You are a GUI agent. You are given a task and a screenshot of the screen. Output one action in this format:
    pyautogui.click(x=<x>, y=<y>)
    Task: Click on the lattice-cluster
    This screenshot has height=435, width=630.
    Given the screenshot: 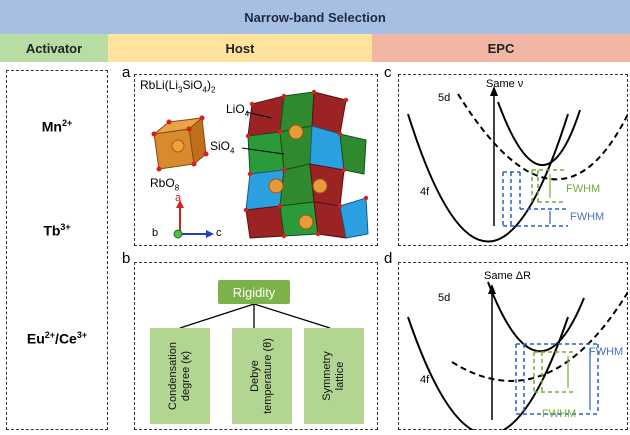 What is the action you would take?
    pyautogui.click(x=306, y=164)
    